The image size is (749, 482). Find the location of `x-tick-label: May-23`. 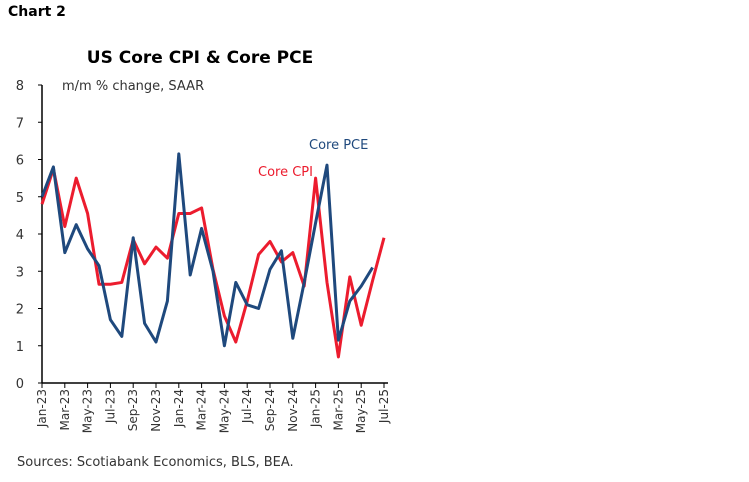

x-tick-label: May-23 is located at coordinates (88, 411).